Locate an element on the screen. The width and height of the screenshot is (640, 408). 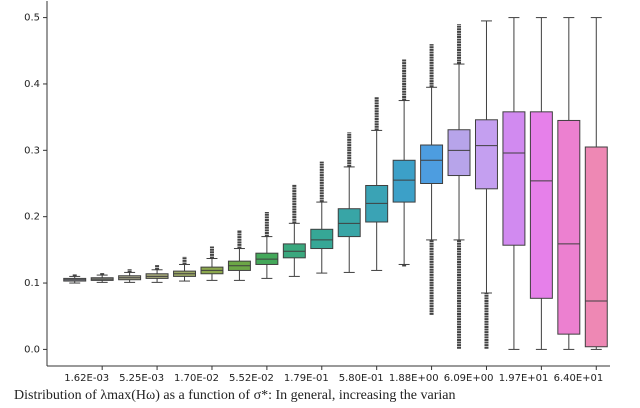
x-tick-label: 1.88E+00 is located at coordinates (414, 378).